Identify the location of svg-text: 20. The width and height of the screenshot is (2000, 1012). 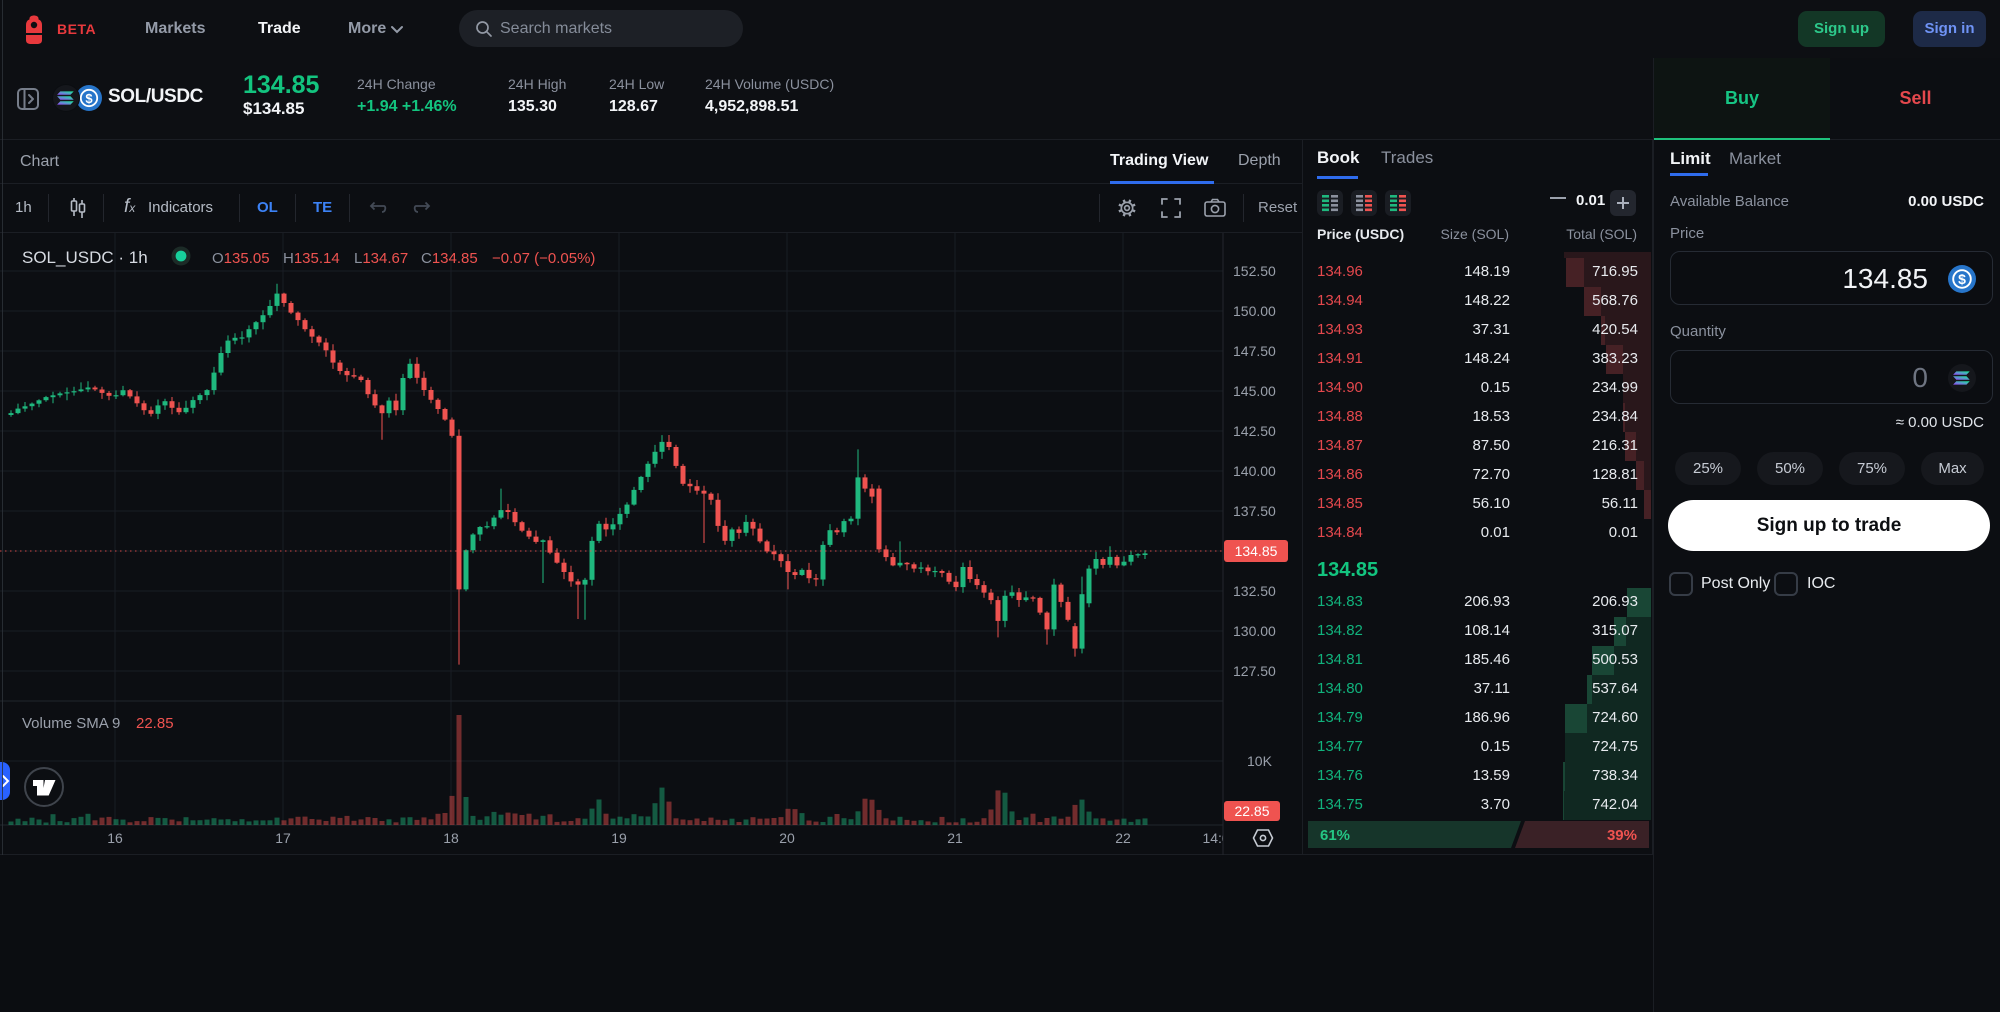
(787, 838).